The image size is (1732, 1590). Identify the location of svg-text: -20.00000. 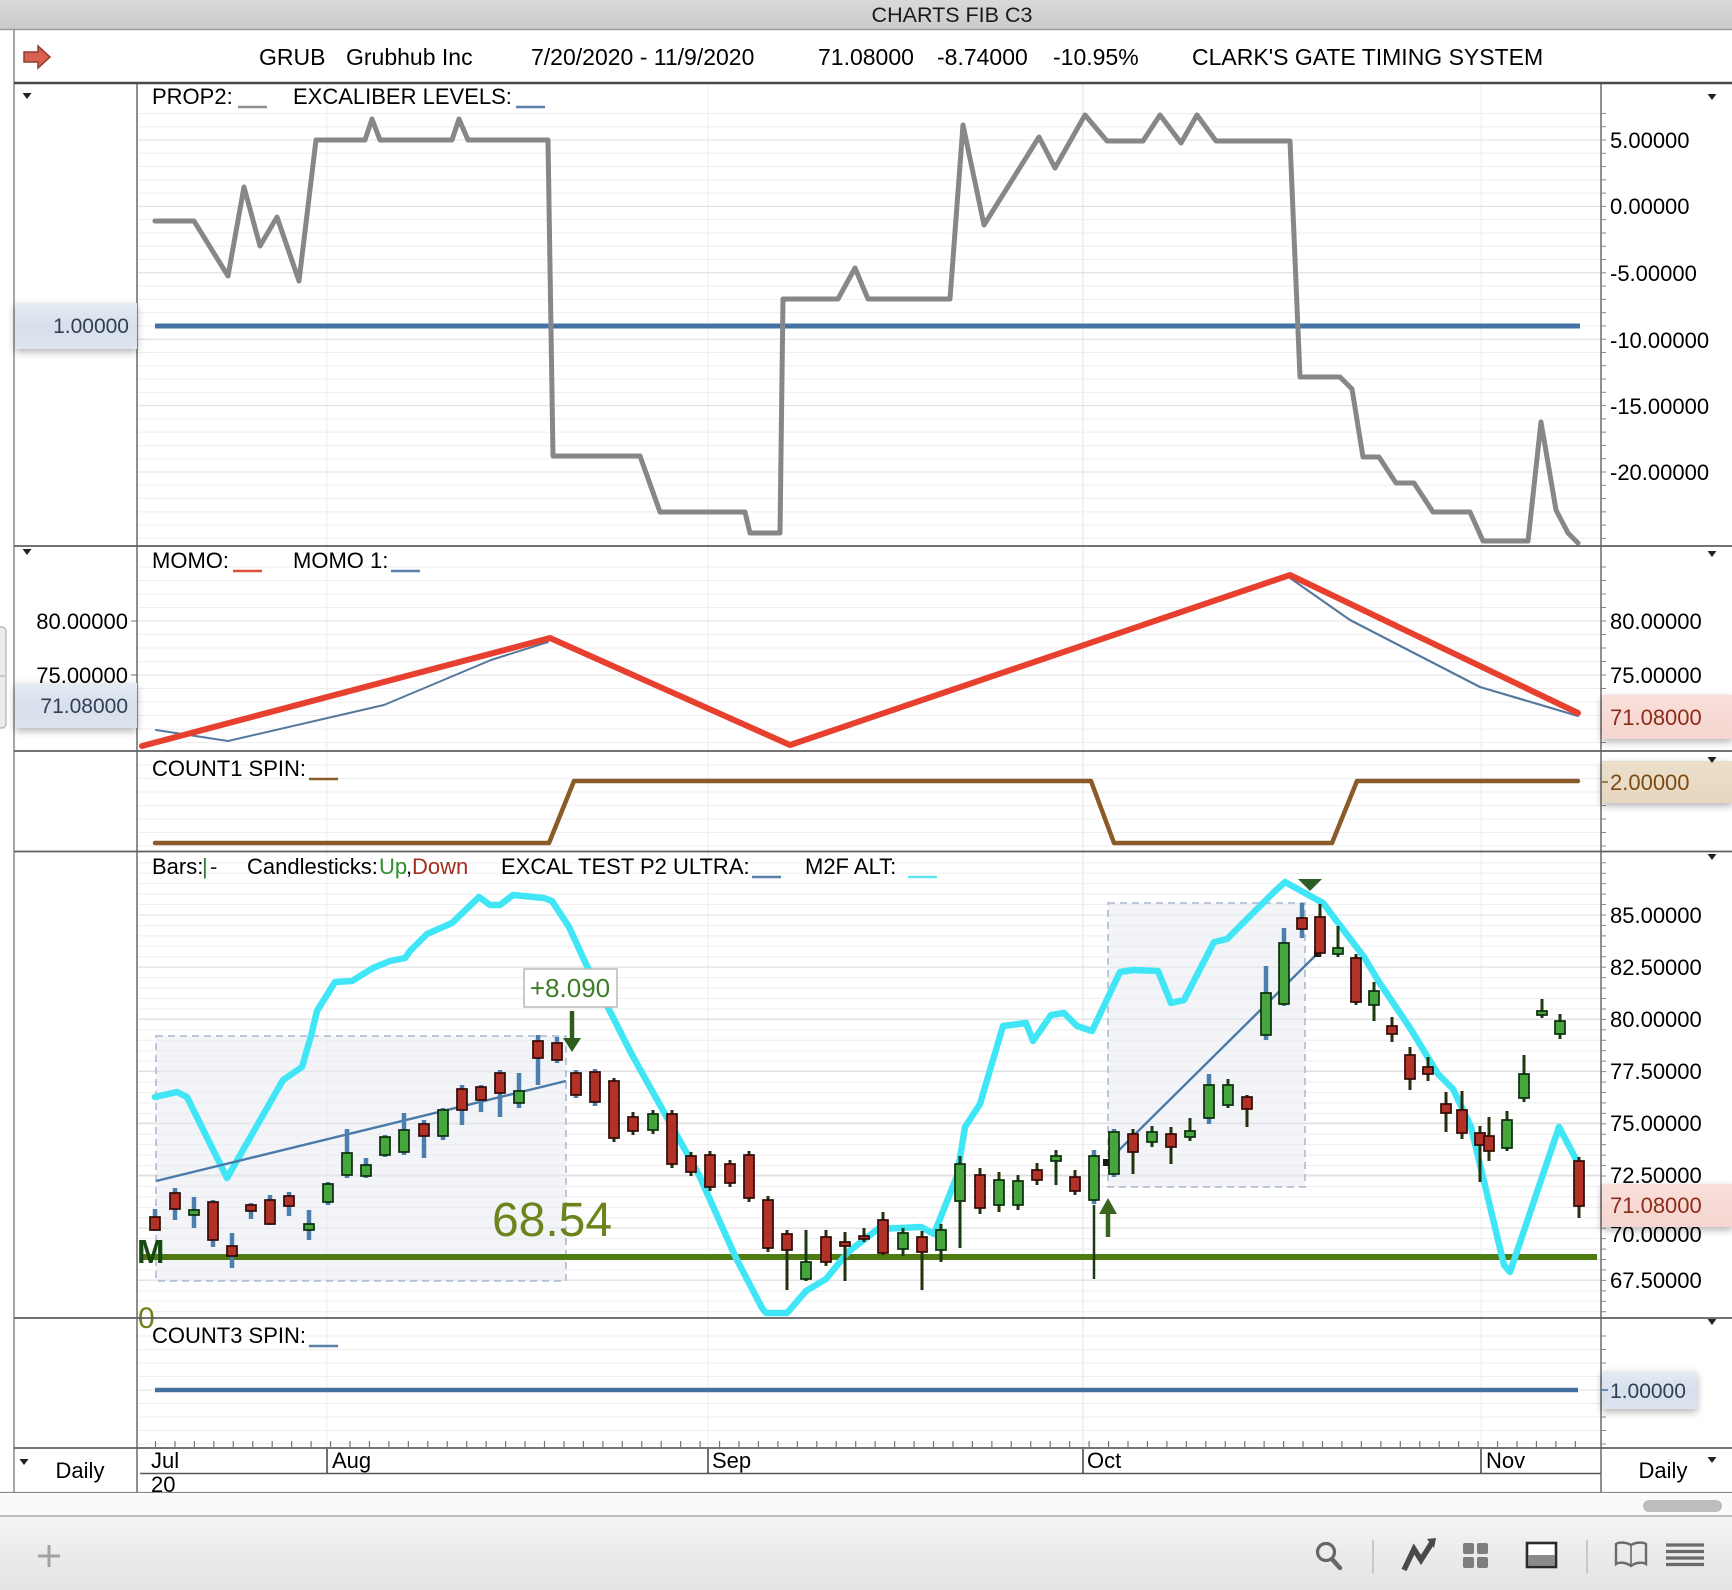
(1659, 472).